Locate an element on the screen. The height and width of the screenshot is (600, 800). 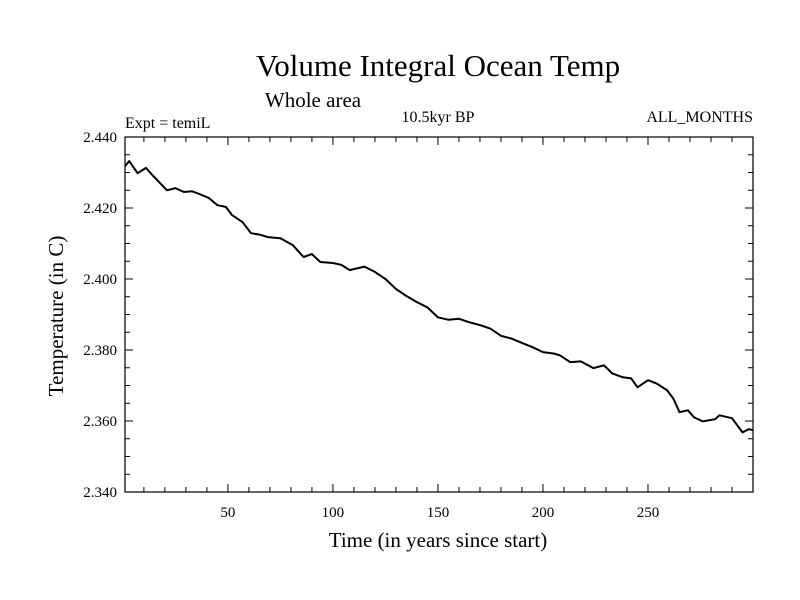
chart-subtitle: Whole area is located at coordinates (313, 100).